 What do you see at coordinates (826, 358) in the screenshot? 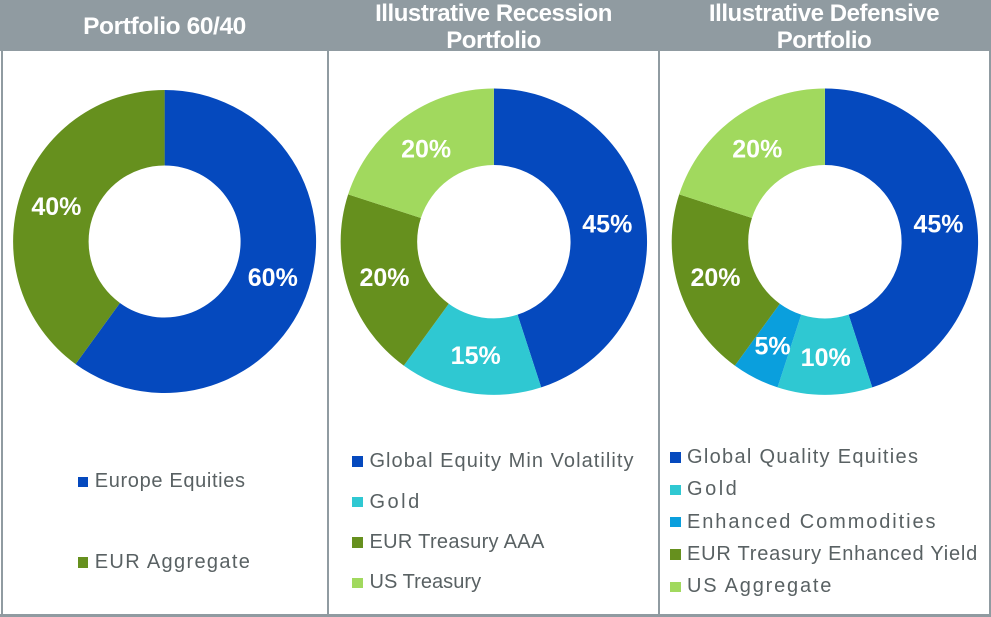
I see `svg-text: 10%` at bounding box center [826, 358].